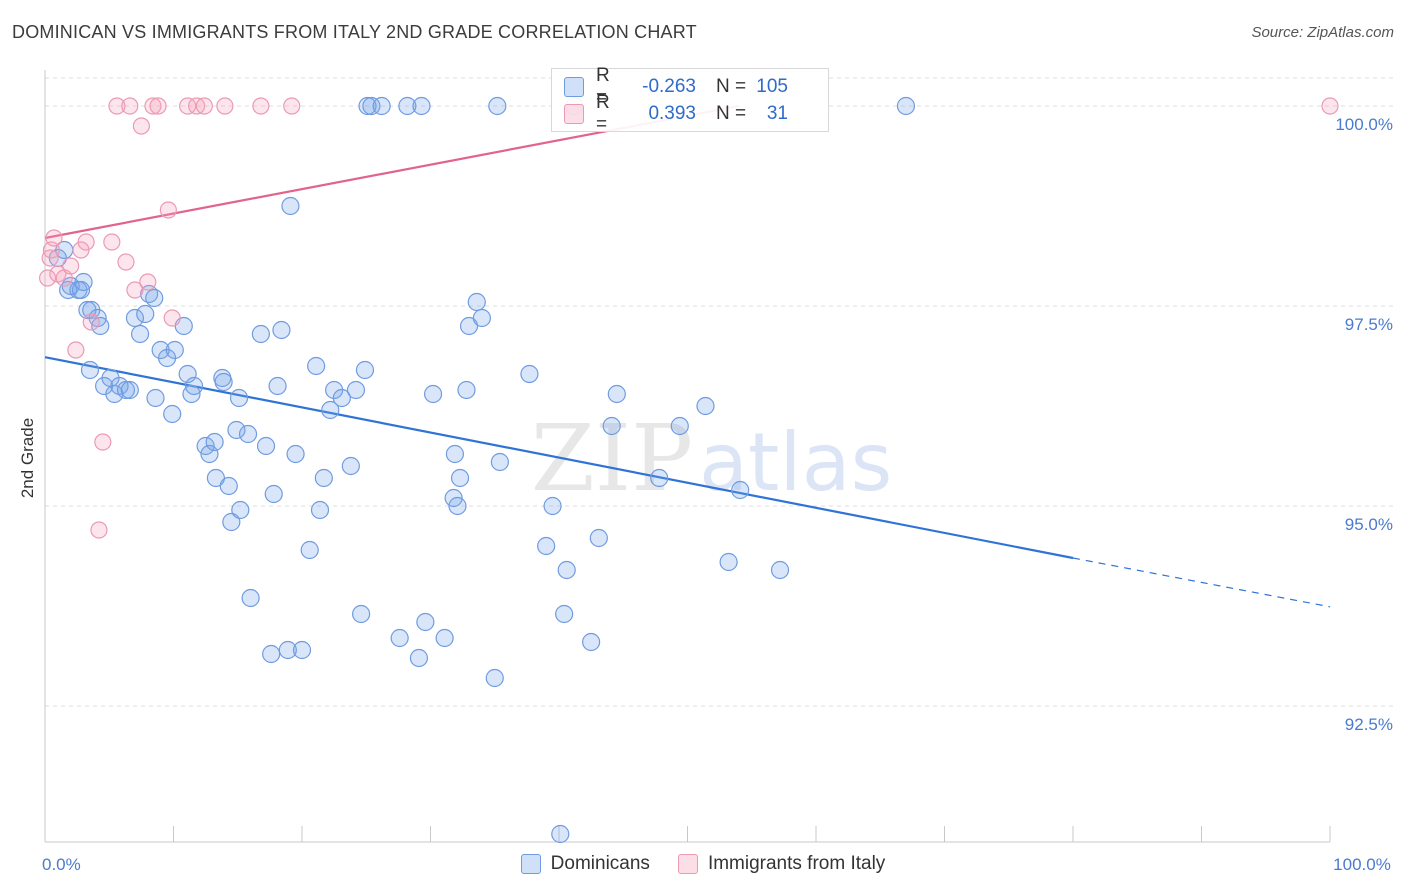 This screenshot has width=1406, height=892. I want to click on x-tick-label: 100.0%, so click(1362, 864).